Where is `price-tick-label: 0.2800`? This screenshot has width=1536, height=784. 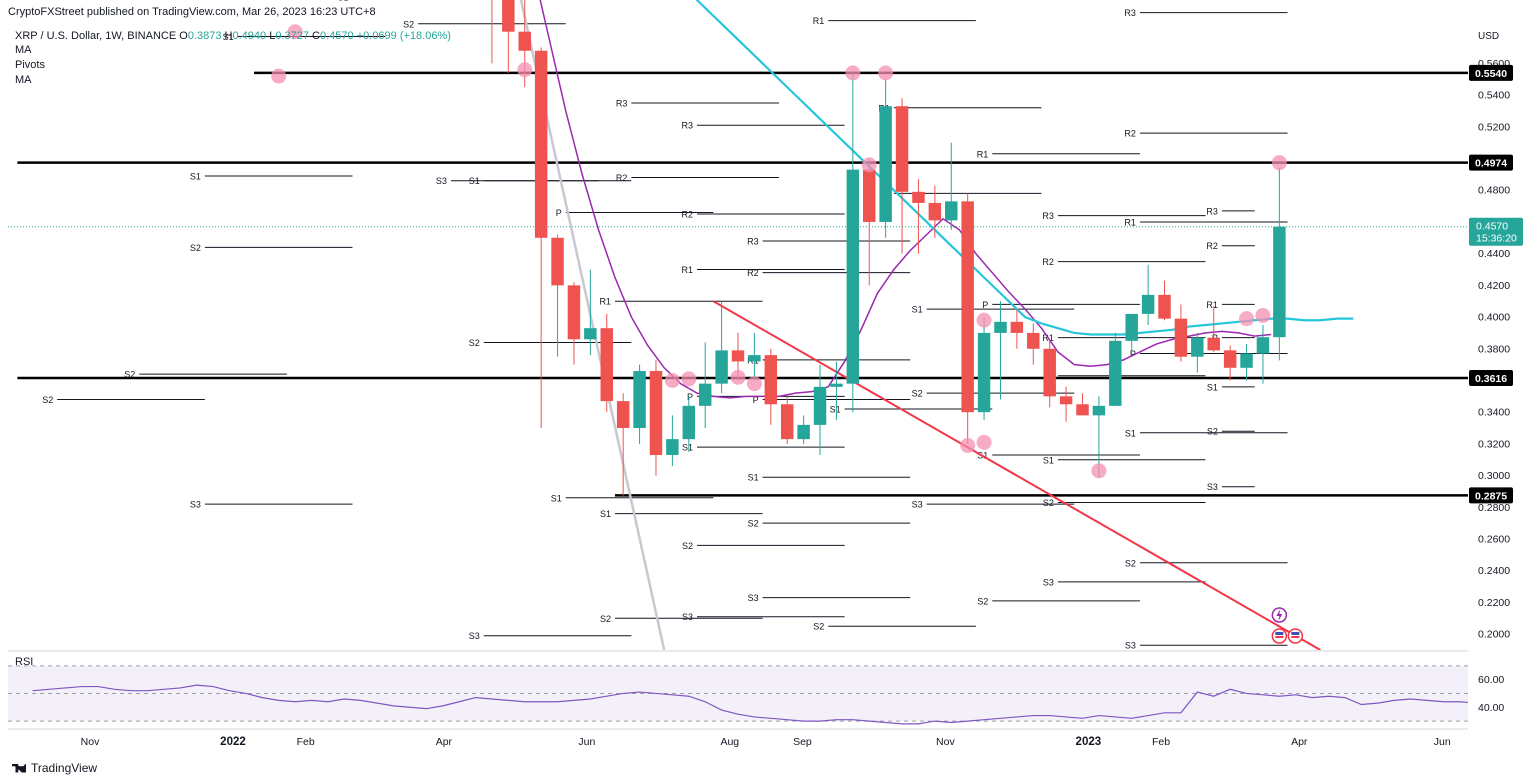
price-tick-label: 0.2800 is located at coordinates (1494, 508).